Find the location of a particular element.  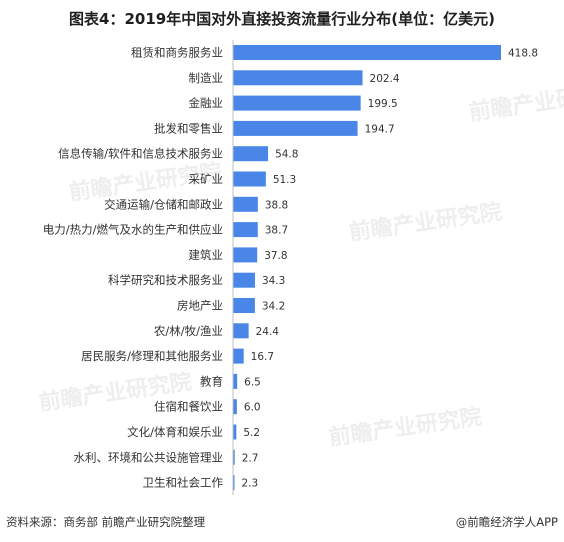

data-label: 34.3 is located at coordinates (273, 281).